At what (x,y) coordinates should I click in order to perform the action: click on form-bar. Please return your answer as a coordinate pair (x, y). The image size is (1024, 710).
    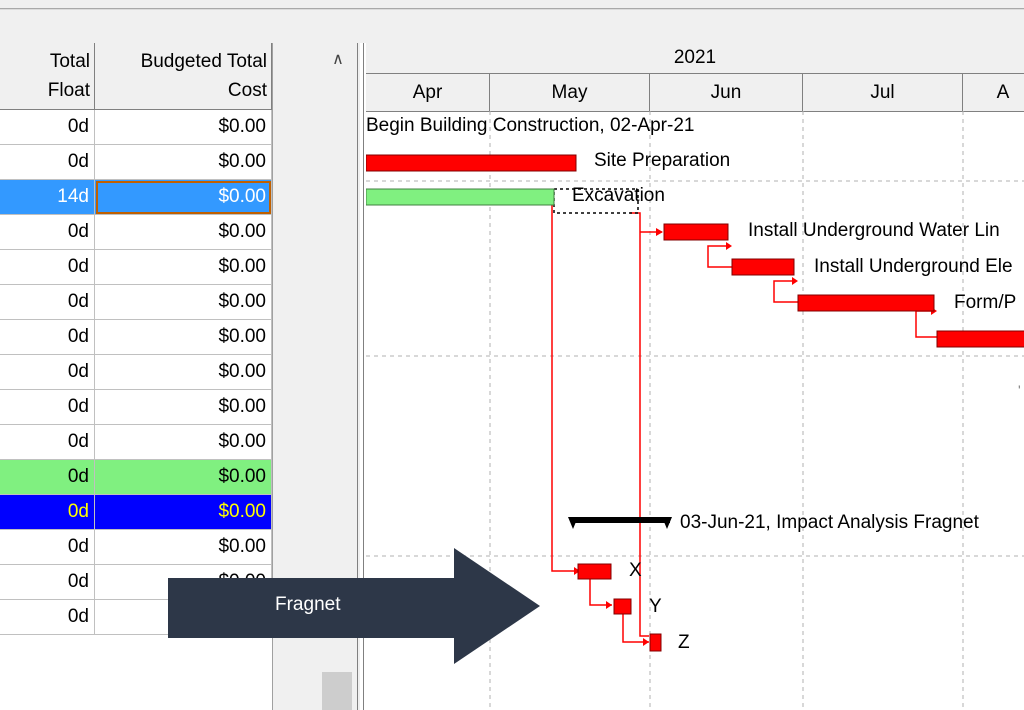
    Looking at the image, I should click on (866, 303).